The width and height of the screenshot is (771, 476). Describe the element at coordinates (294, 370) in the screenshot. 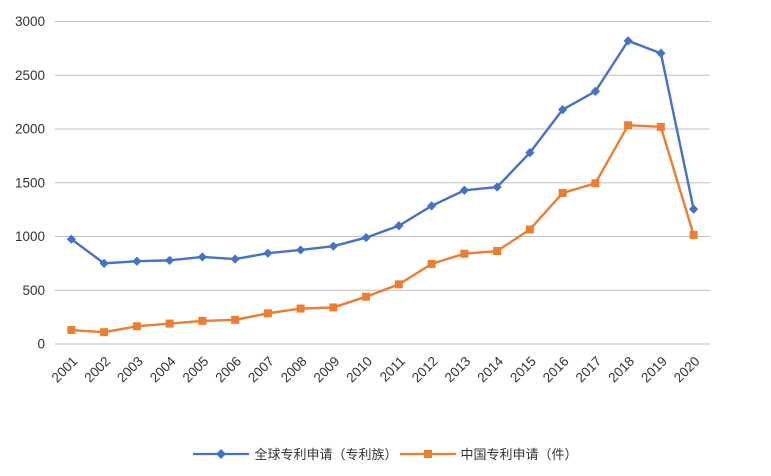

I see `x-axis-tick-label: 2008` at that location.